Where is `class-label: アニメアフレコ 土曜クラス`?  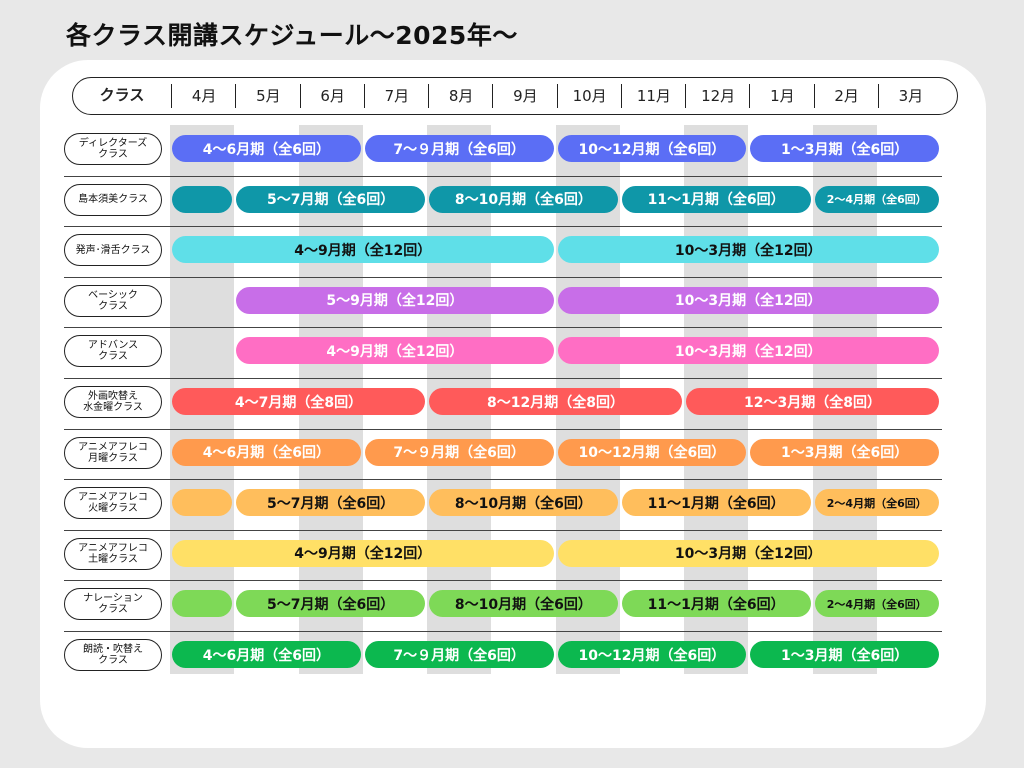
class-label: アニメアフレコ 土曜クラス is located at coordinates (113, 553).